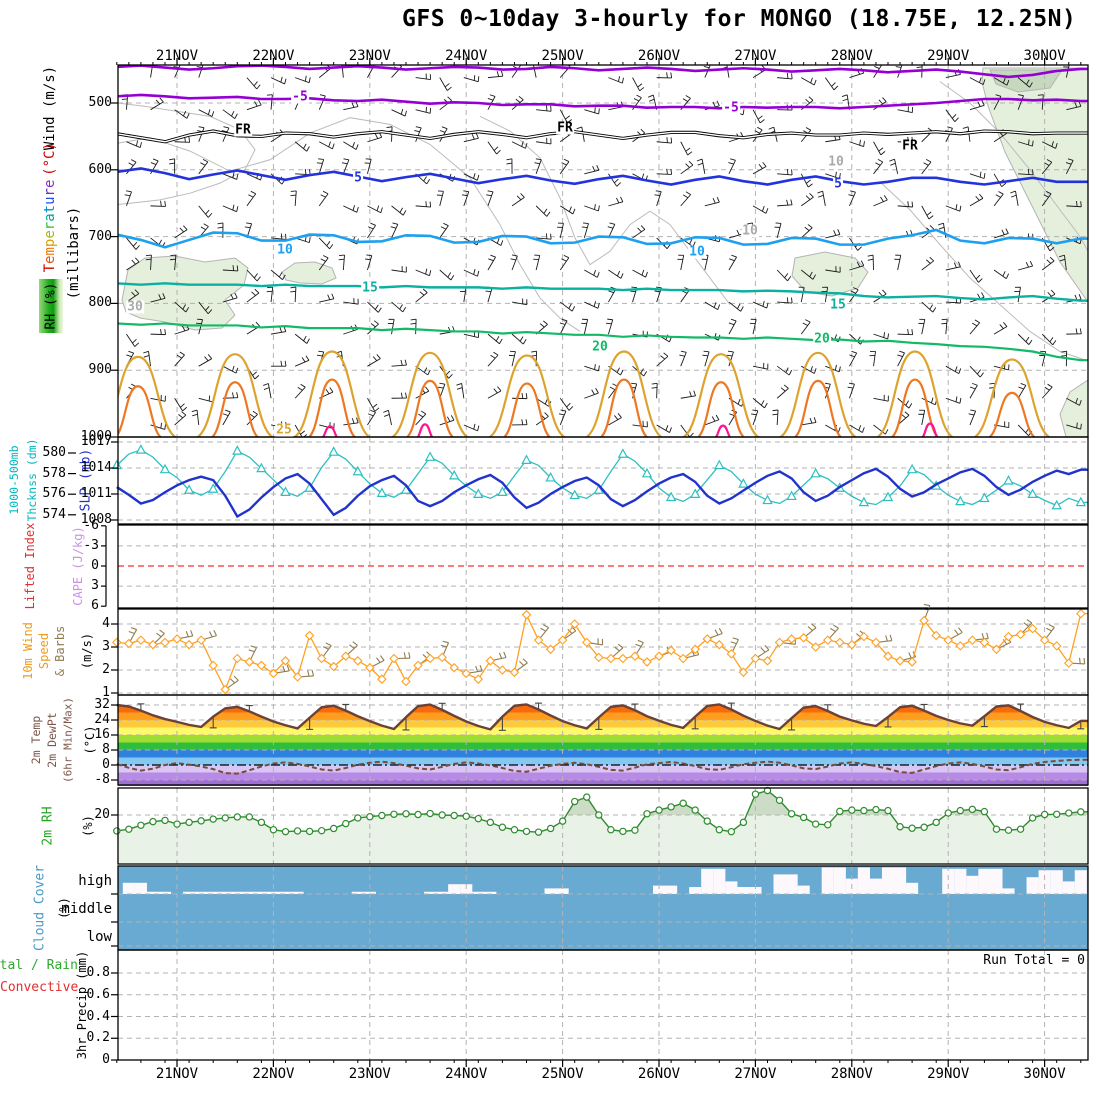  I want to click on x-axis-day-label-top: 28NOV, so click(851, 56).